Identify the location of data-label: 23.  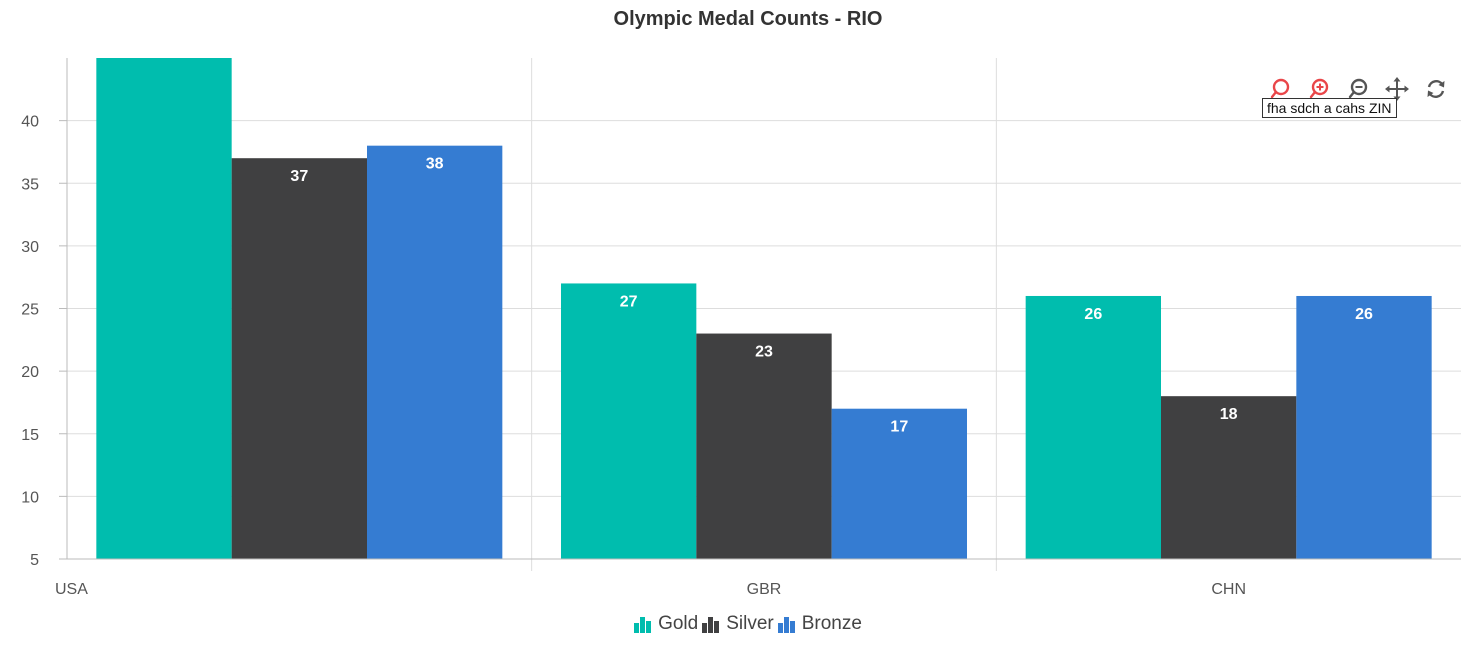
(764, 352).